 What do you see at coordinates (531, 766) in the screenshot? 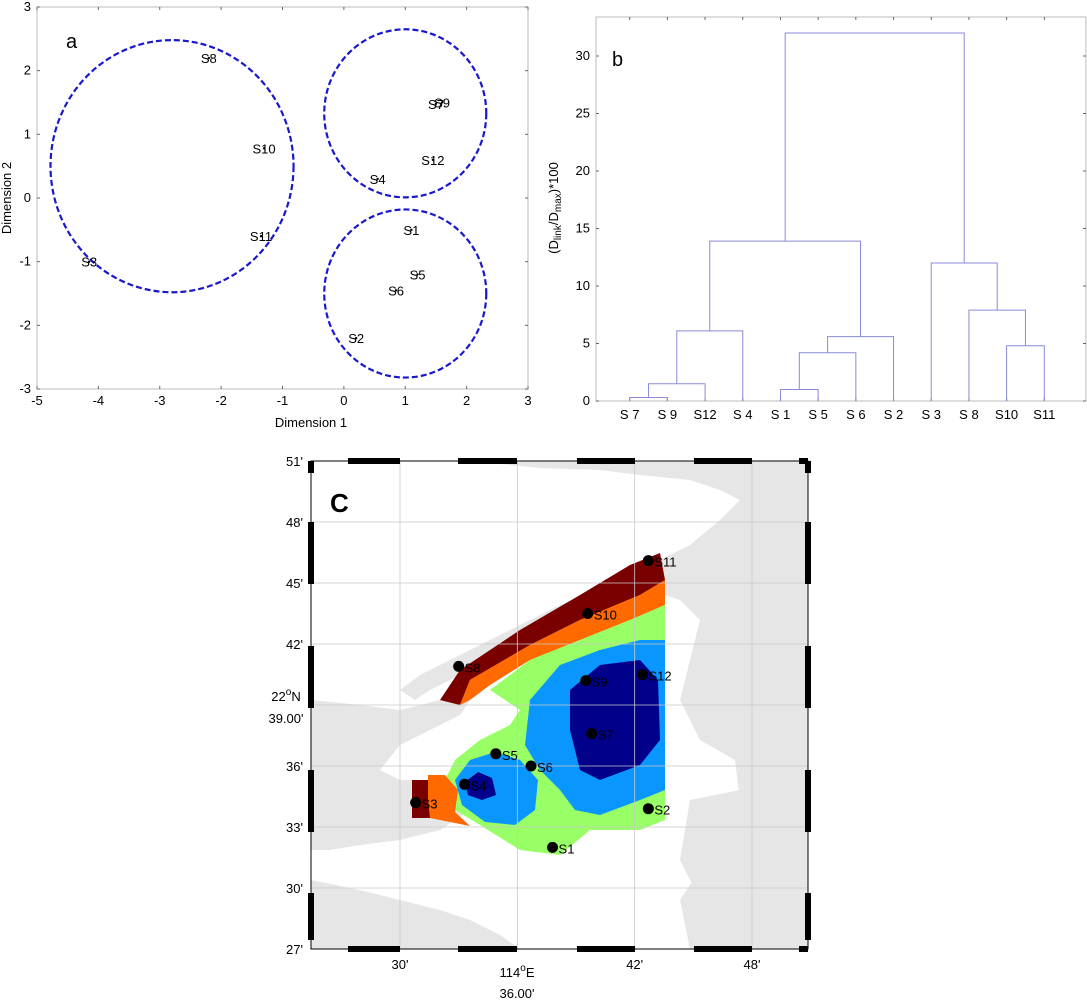
I see `station-s6` at bounding box center [531, 766].